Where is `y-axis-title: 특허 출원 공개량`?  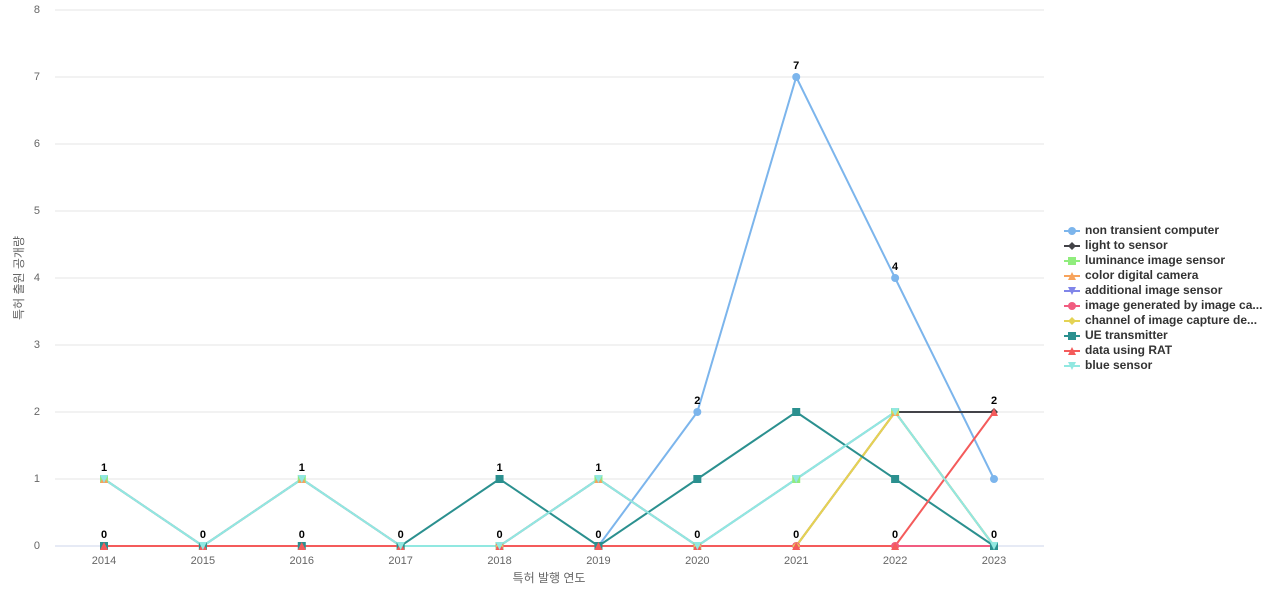
y-axis-title: 특허 출원 공개량 is located at coordinates (19, 278).